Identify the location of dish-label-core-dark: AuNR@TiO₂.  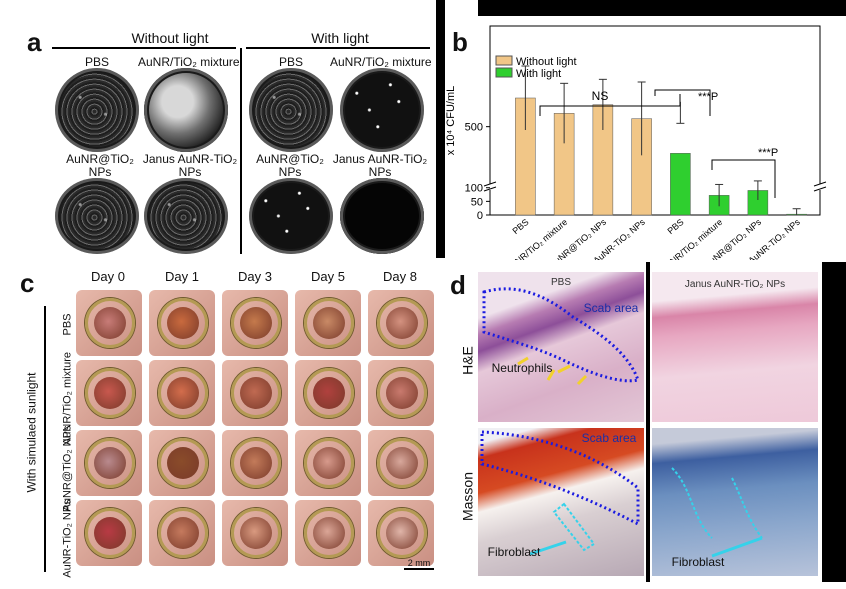
(100, 159).